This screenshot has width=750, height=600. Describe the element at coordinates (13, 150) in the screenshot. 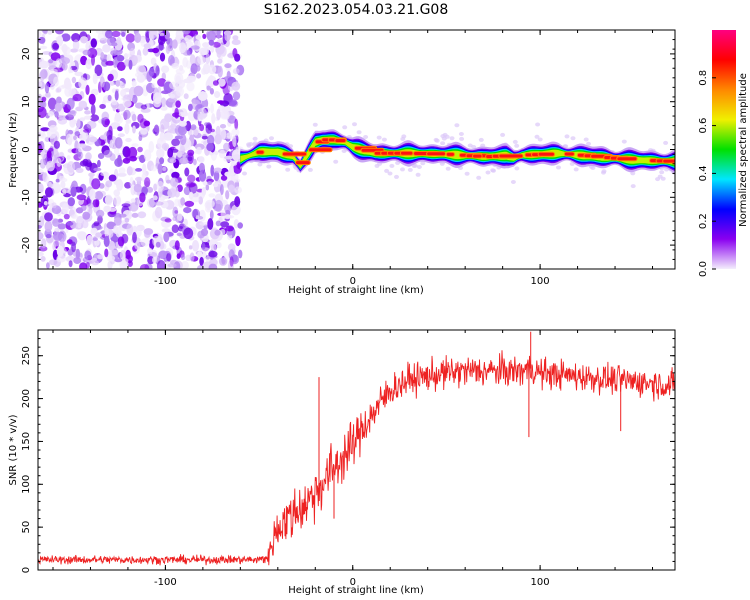

I see `top-y-axis-label: Frequency (Hz)` at that location.